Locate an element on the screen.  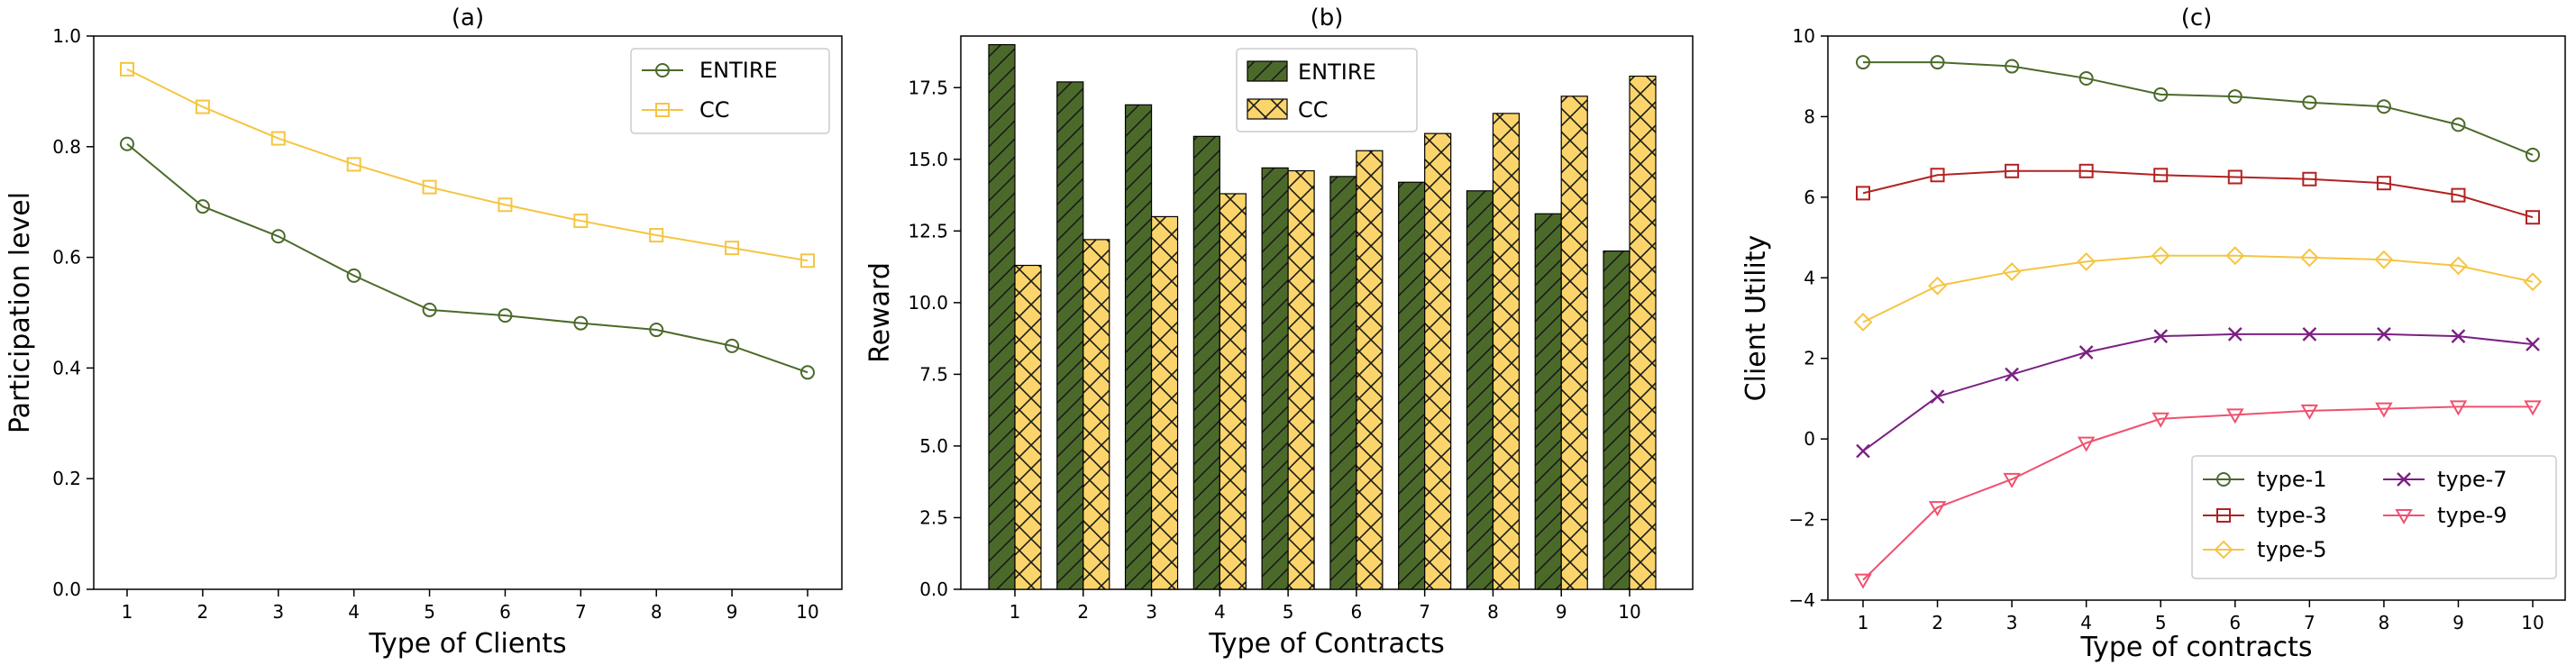
c-xtick-label: 9 is located at coordinates (2458, 622).